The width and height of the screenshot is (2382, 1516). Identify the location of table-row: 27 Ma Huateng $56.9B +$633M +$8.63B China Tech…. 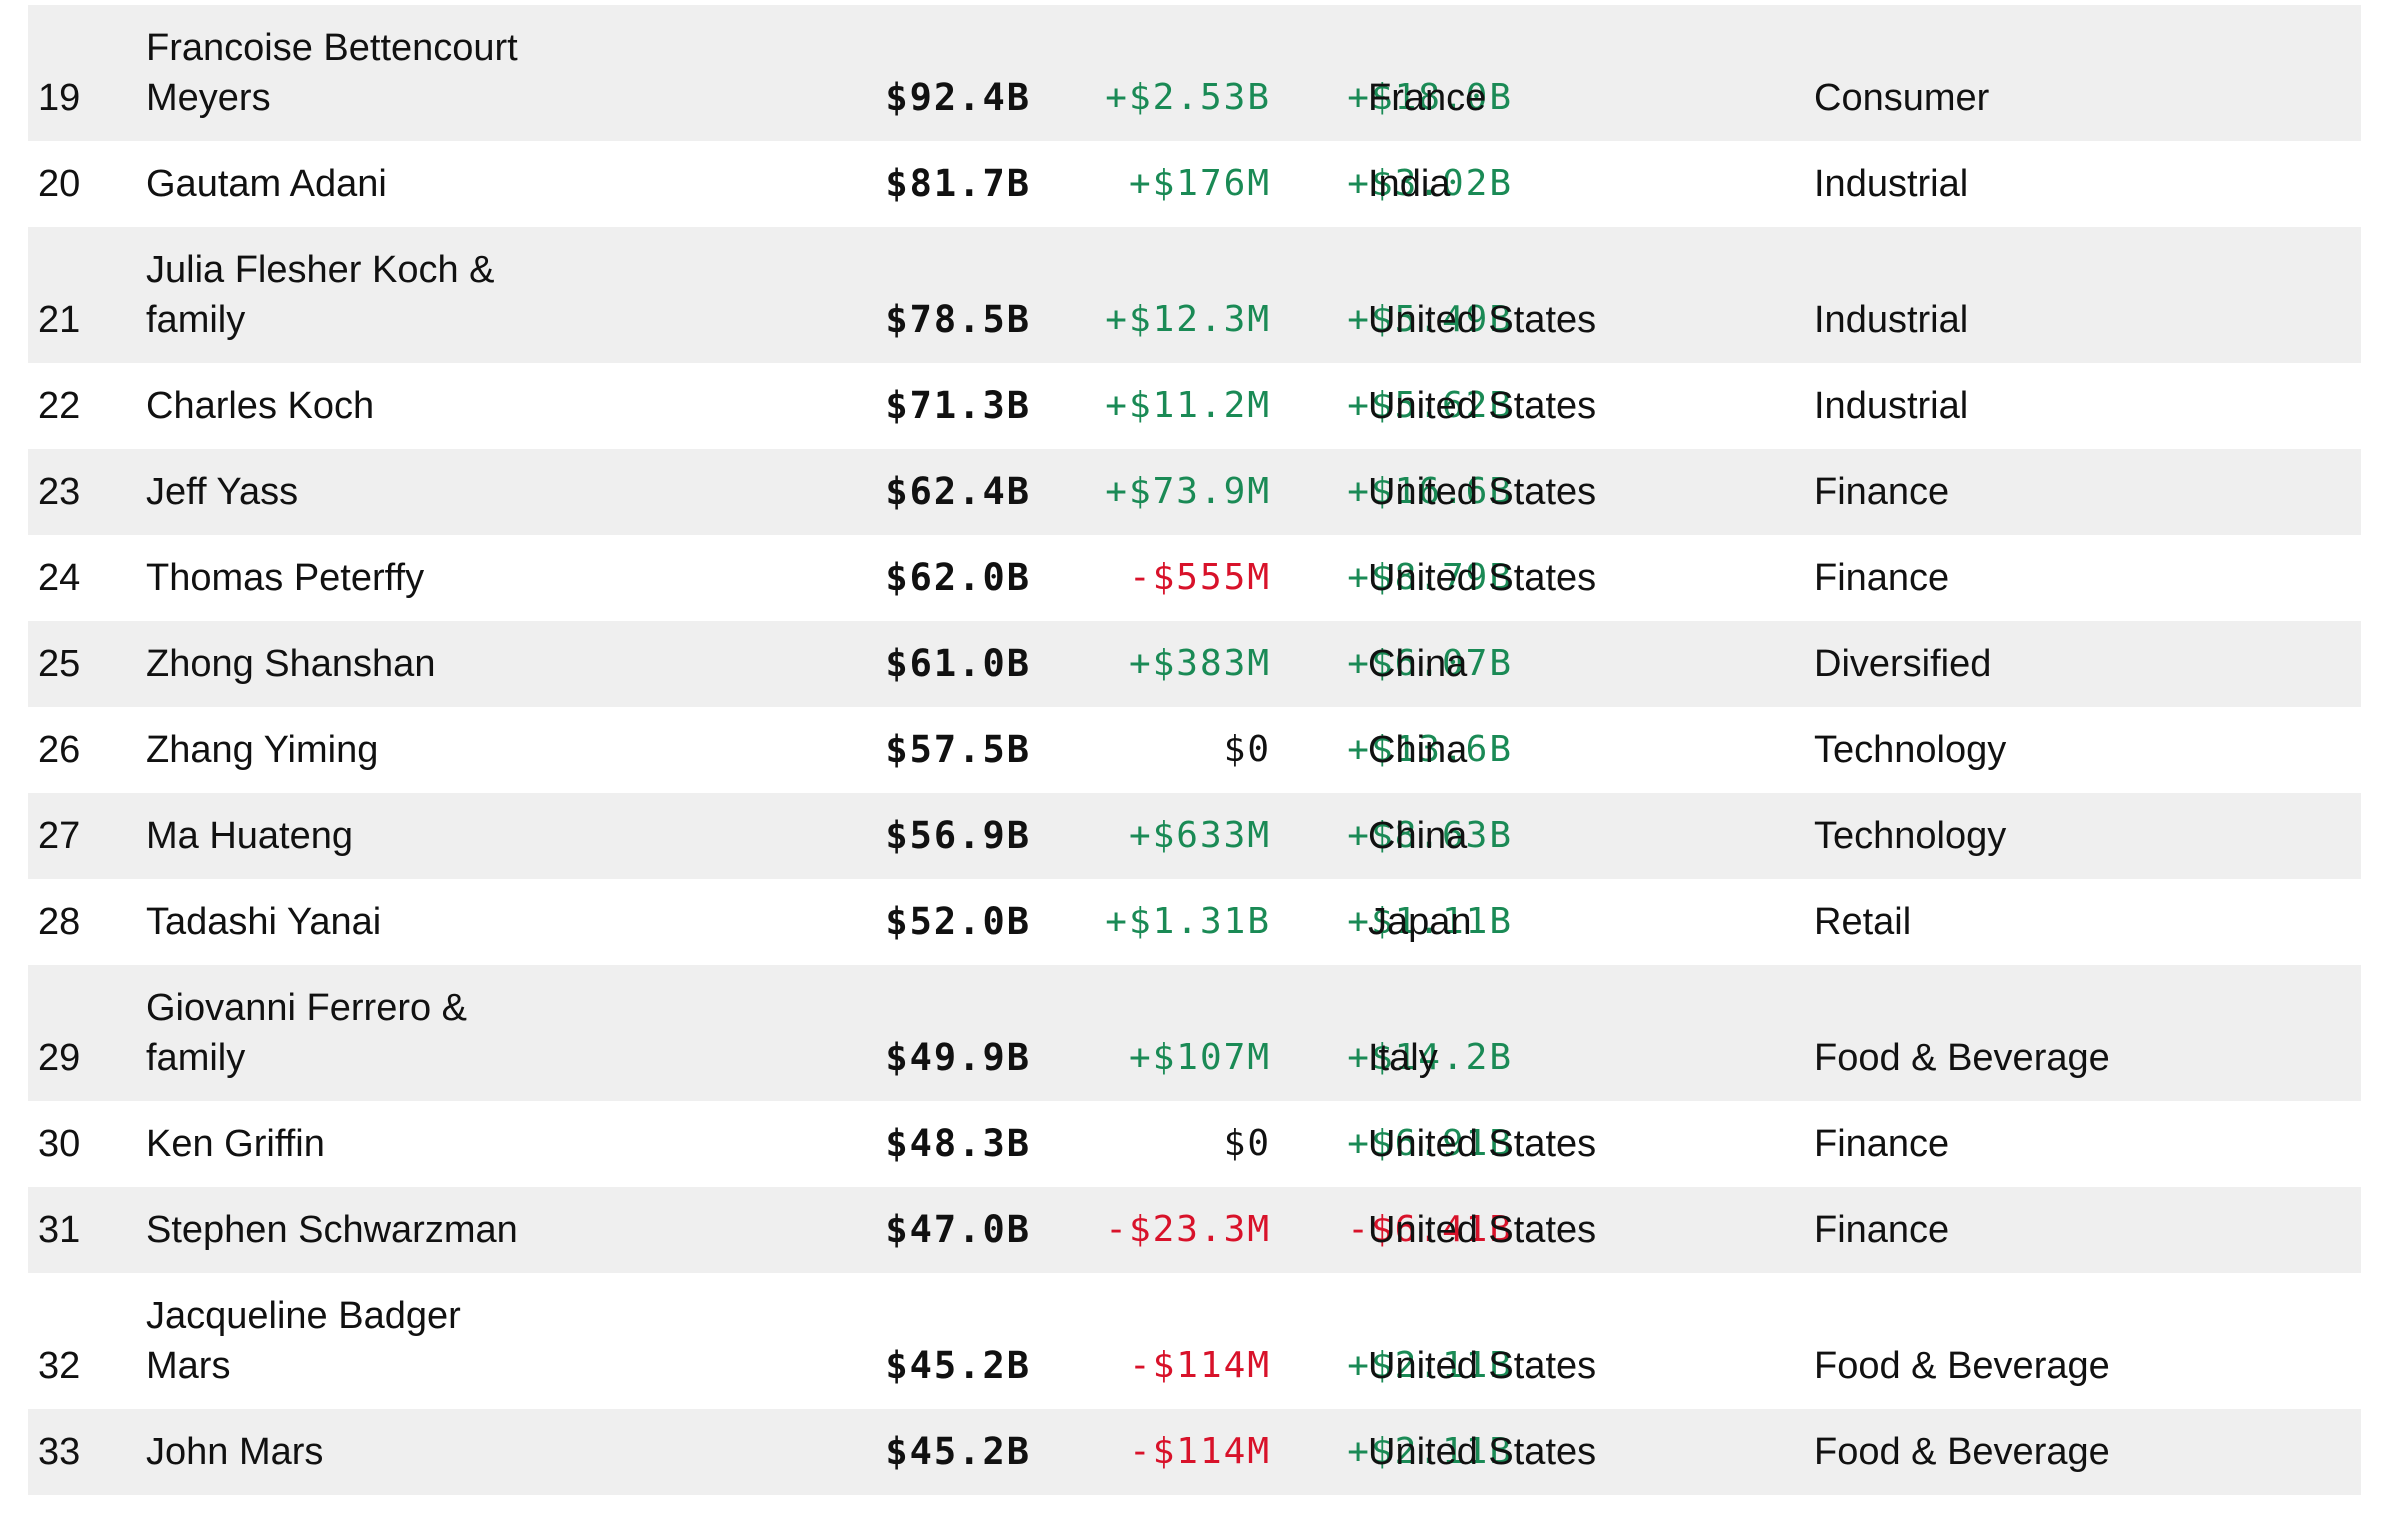
(1194, 836).